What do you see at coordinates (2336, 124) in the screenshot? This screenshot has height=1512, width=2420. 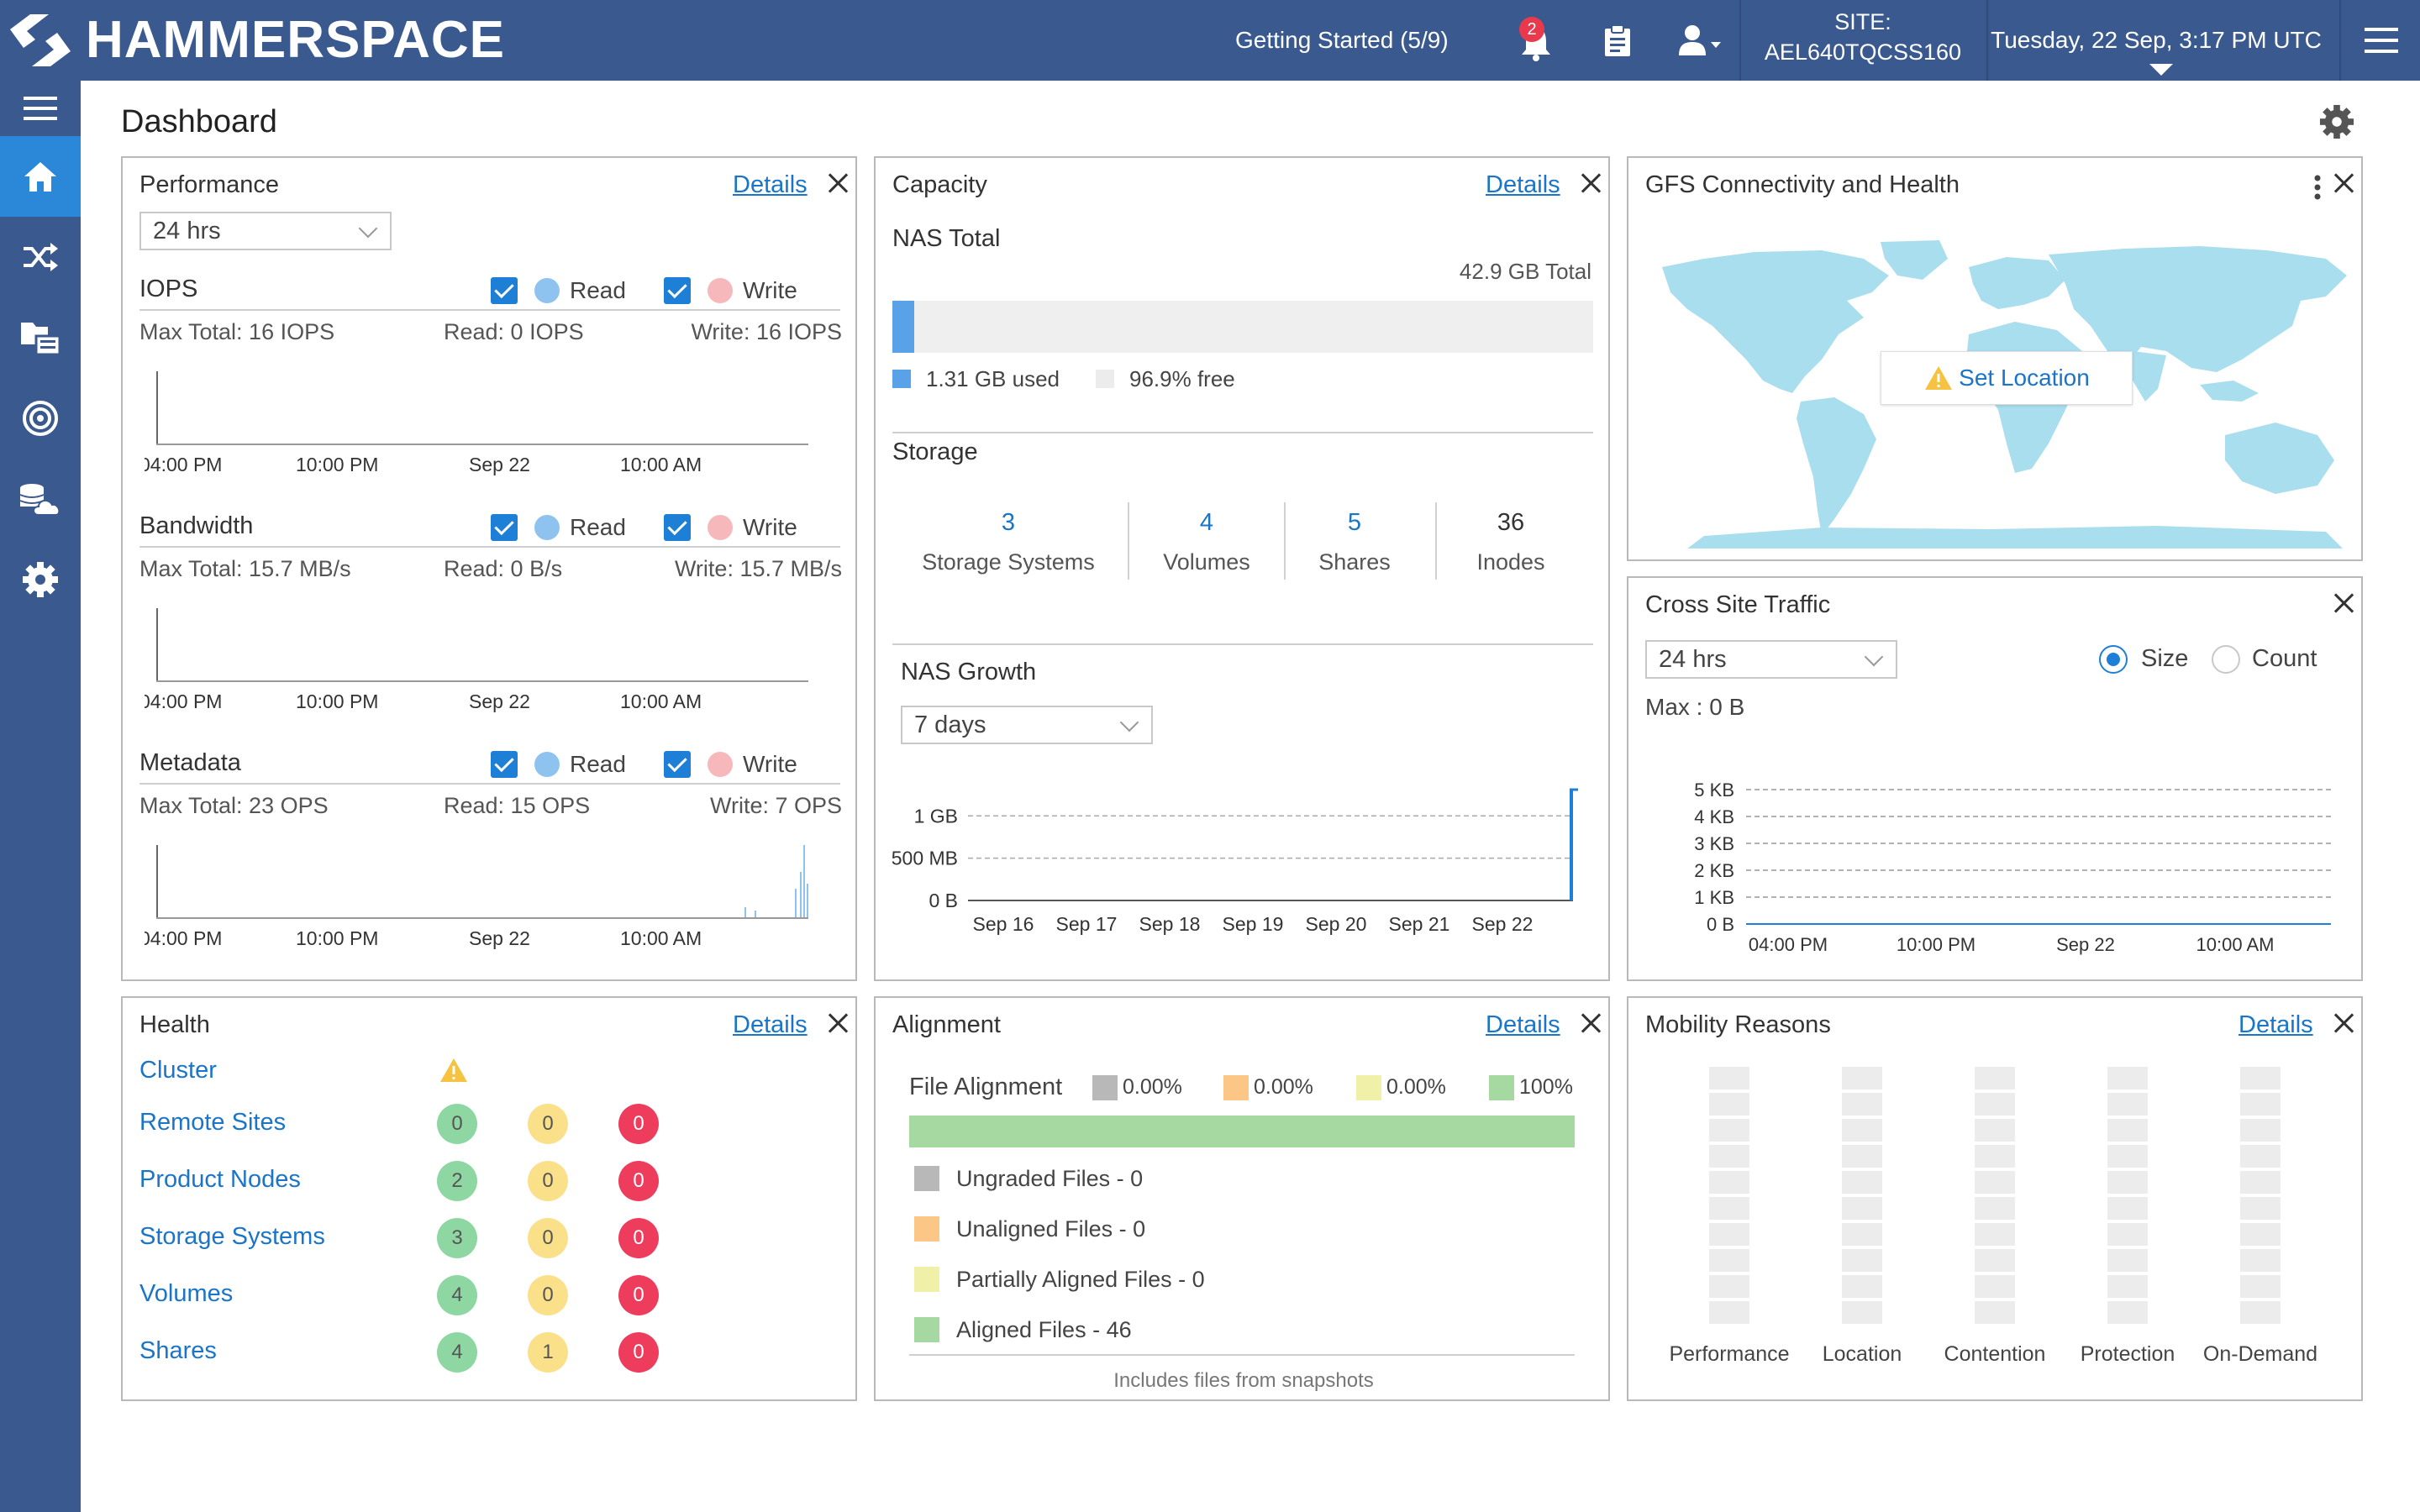 I see `dashboard-settings-button` at bounding box center [2336, 124].